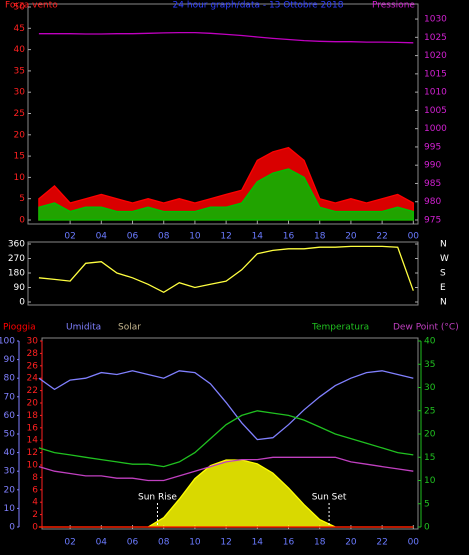  Describe the element at coordinates (10, 379) in the screenshot. I see `y-tick-label: 80` at that location.